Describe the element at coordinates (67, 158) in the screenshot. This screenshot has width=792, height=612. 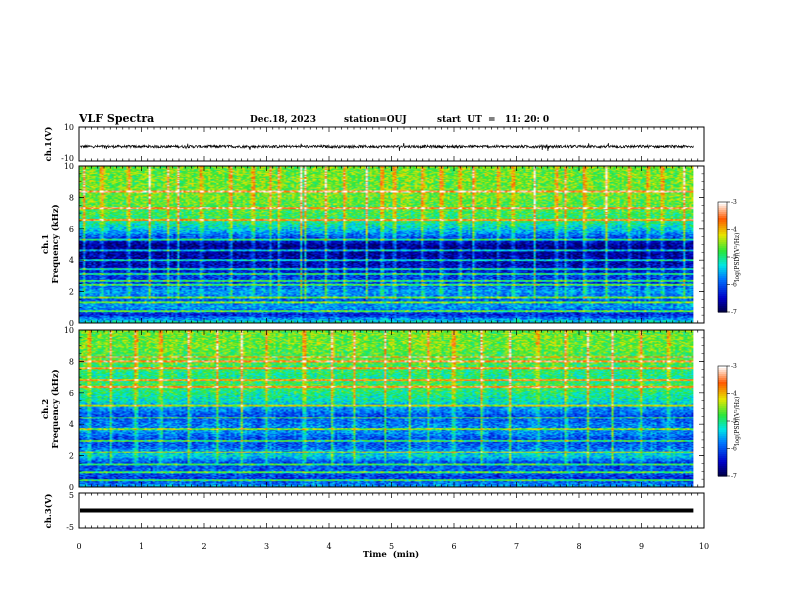
I see `ch1-ytick-bottom: -10` at that location.